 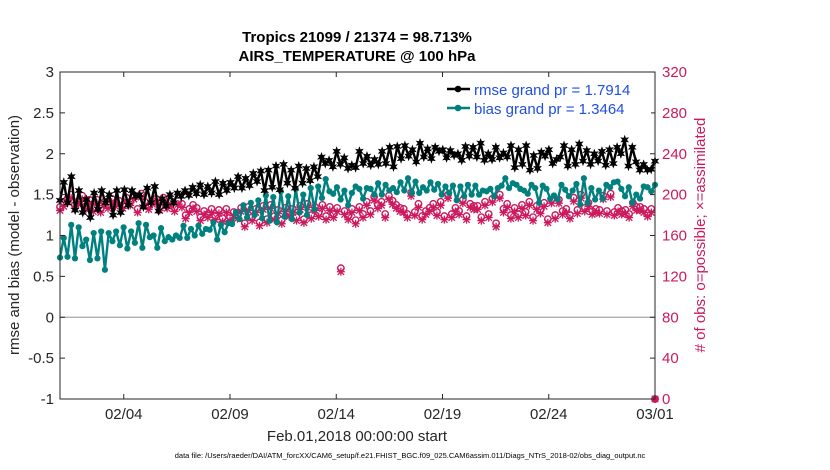 I want to click on x-tick-label: 03/01, so click(x=655, y=414).